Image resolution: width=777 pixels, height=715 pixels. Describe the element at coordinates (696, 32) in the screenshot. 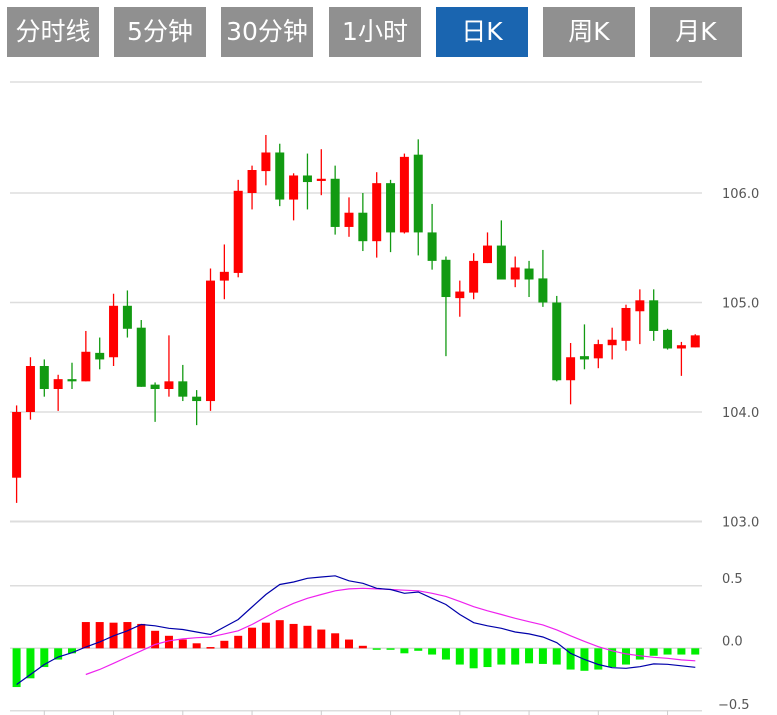

I see `tab-monthly-k: 月K` at that location.